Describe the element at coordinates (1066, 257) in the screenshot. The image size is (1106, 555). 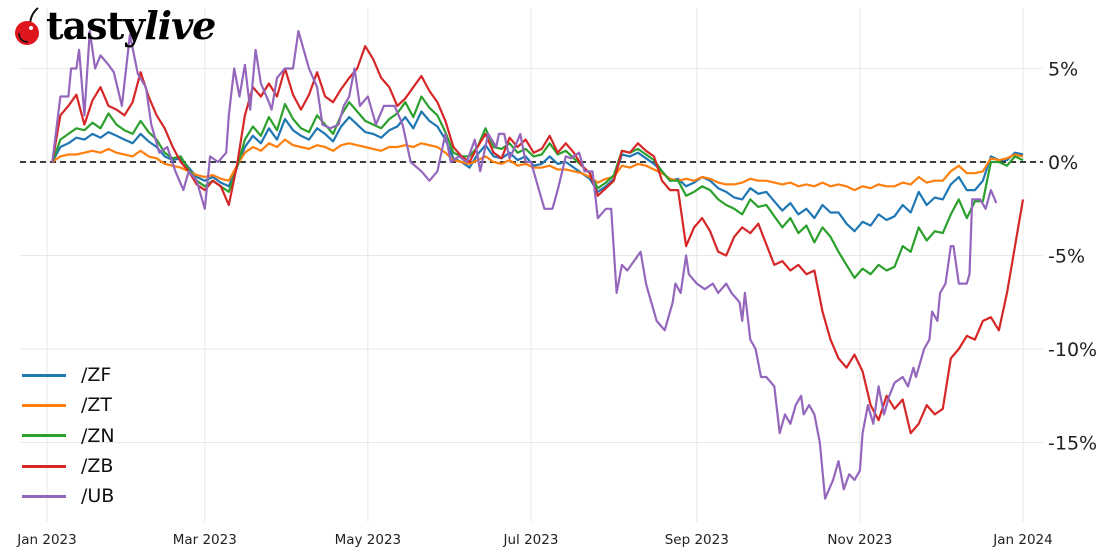
I see `y-tick-label: -5%` at that location.